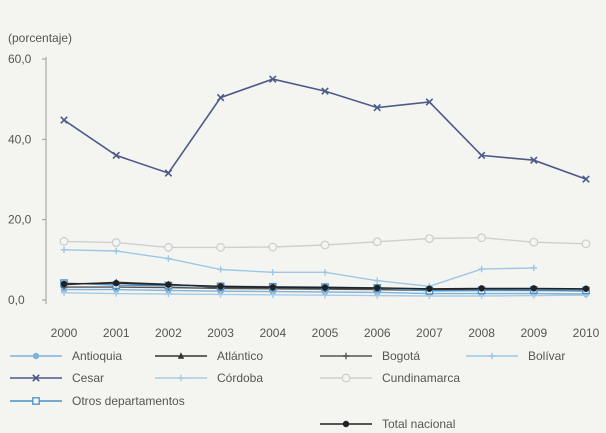  I want to click on axes, so click(44, 180).